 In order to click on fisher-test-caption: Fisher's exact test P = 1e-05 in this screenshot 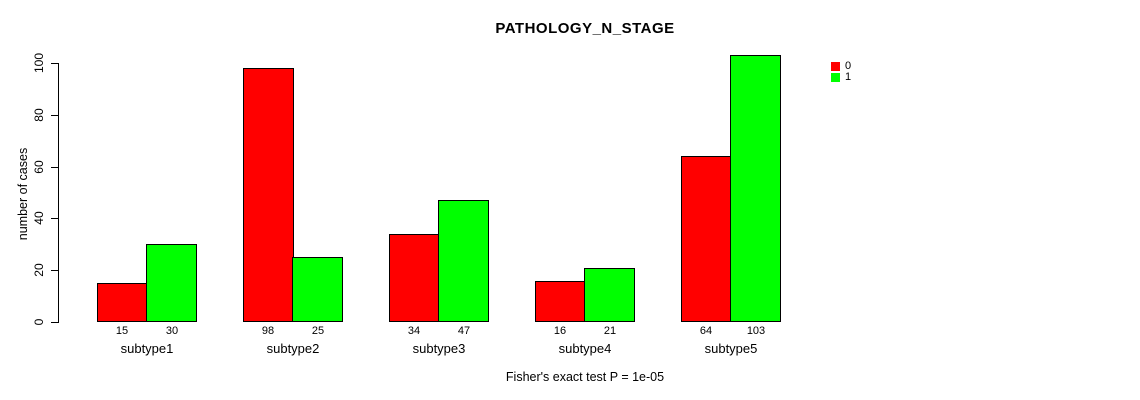, I will do `click(585, 377)`.